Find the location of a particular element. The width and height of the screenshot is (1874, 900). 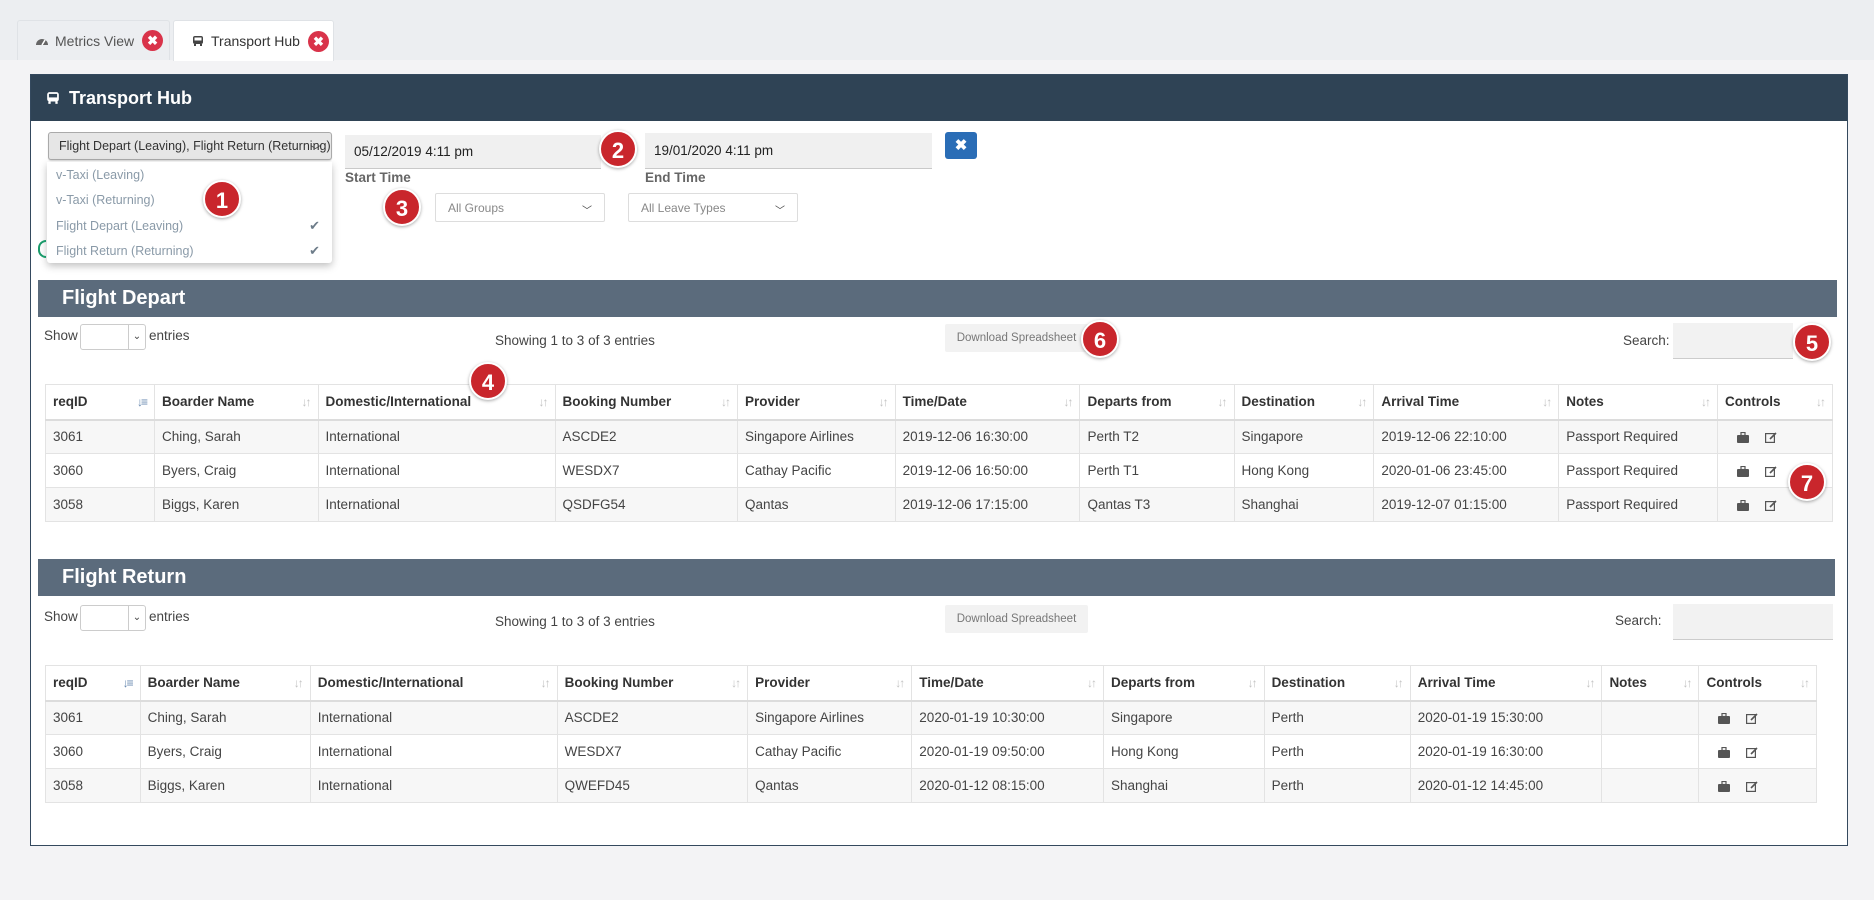

leave-types-select: All Leave Types ﹀ is located at coordinates (713, 207).